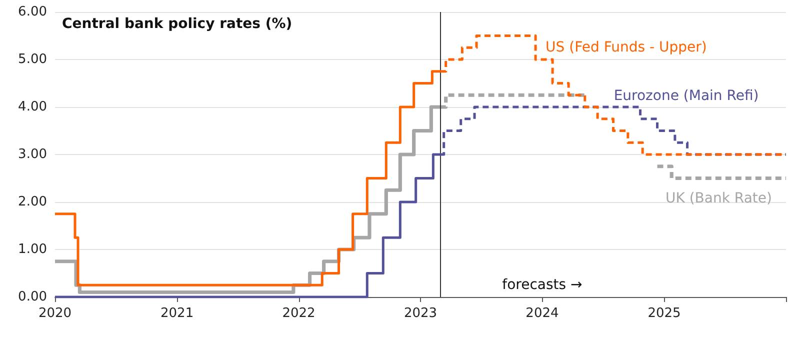  Describe the element at coordinates (718, 198) in the screenshot. I see `series-label: UK (Bank Rate)` at that location.